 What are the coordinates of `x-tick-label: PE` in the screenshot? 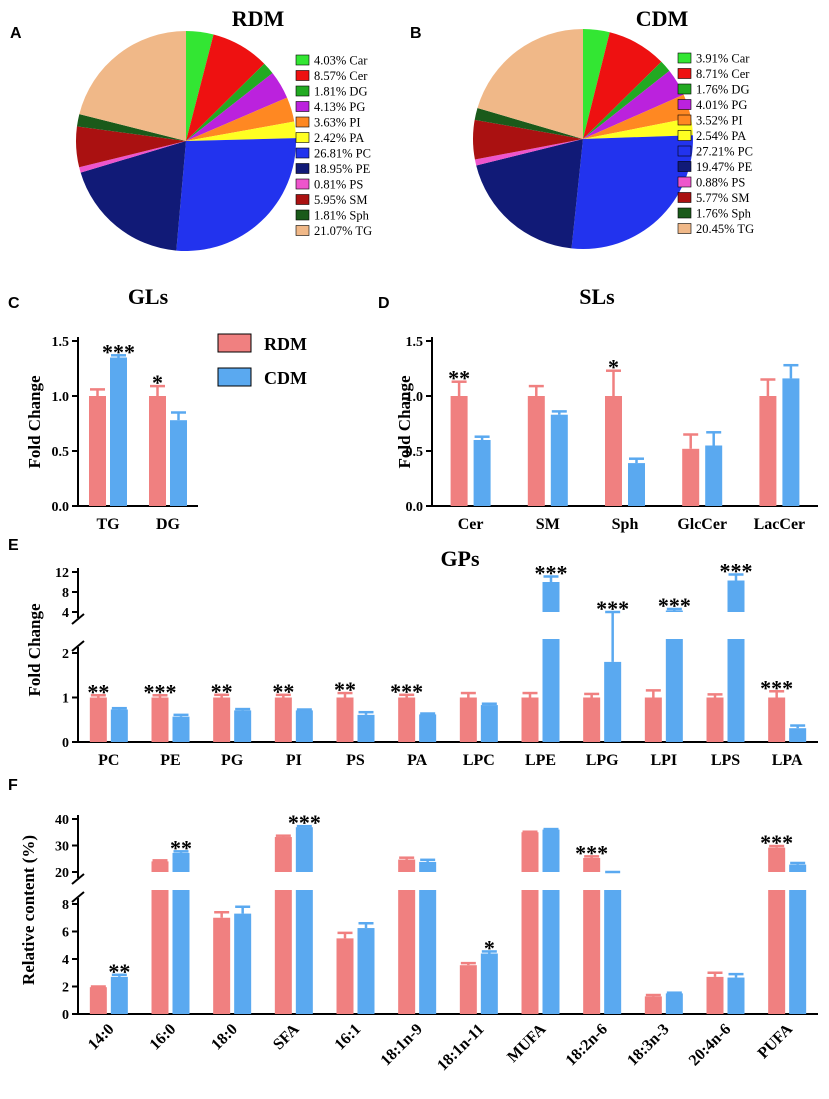 It's located at (170, 760).